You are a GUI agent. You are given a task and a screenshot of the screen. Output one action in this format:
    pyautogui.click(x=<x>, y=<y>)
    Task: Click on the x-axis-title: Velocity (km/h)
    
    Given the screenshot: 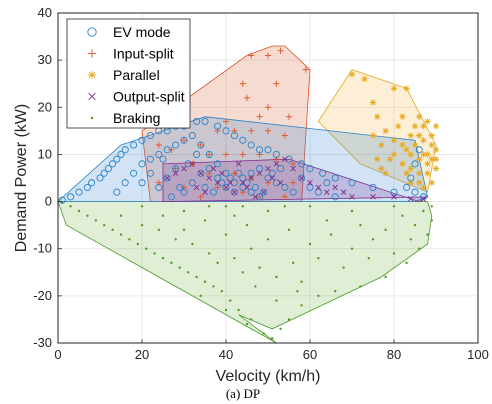 What is the action you would take?
    pyautogui.click(x=268, y=376)
    